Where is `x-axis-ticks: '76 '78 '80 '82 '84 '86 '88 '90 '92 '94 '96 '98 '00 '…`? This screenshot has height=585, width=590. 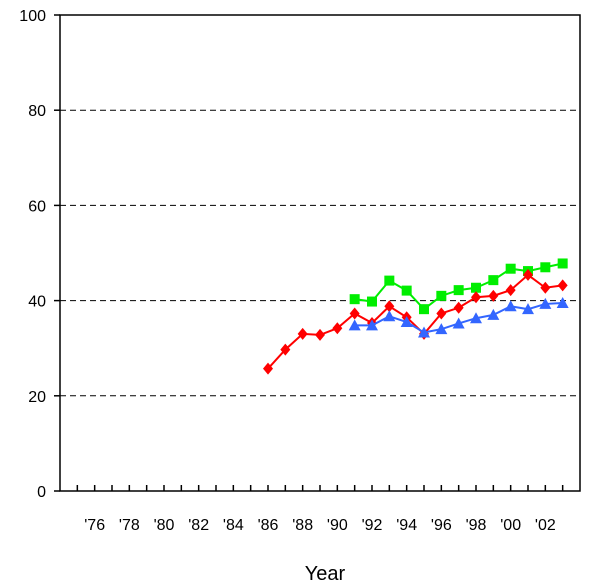
x-axis-ticks: '76 '78 '80 '82 '84 '86 '88 '90 '92 '94 '96 '98 '00 '… is located at coordinates (320, 509).